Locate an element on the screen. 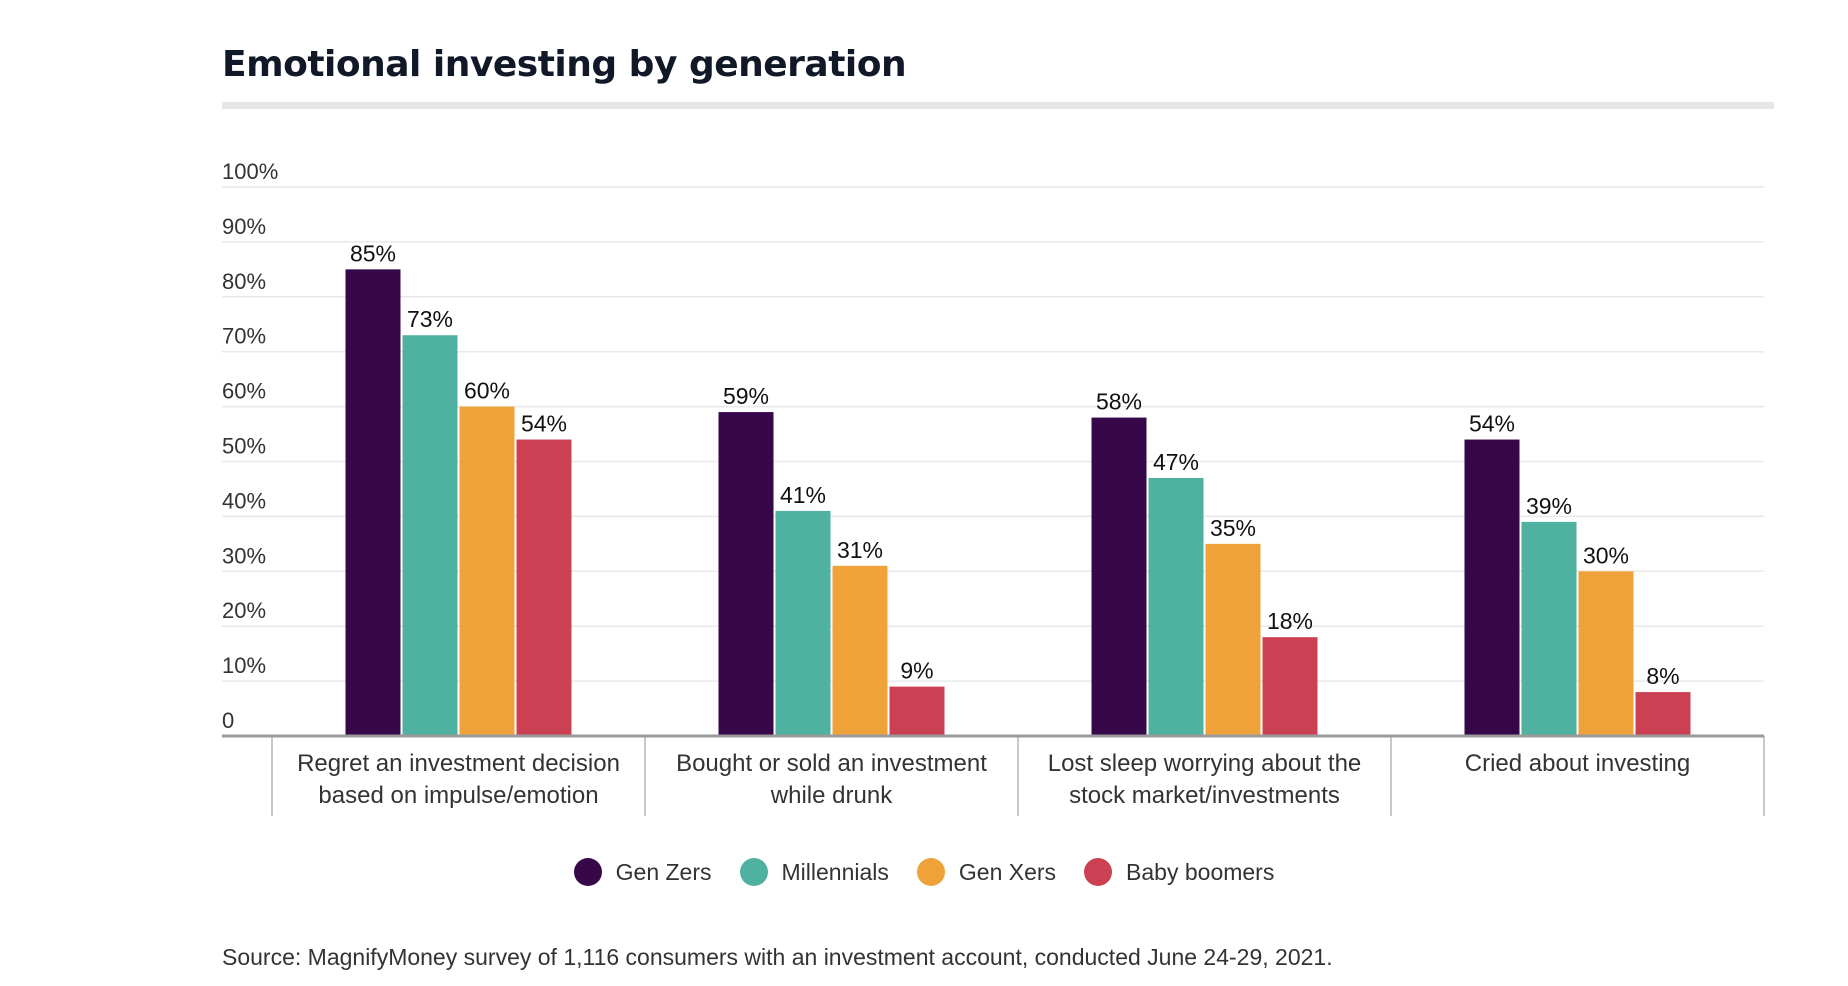 This screenshot has width=1848, height=986. bar-value-label: 8% is located at coordinates (1662, 676).